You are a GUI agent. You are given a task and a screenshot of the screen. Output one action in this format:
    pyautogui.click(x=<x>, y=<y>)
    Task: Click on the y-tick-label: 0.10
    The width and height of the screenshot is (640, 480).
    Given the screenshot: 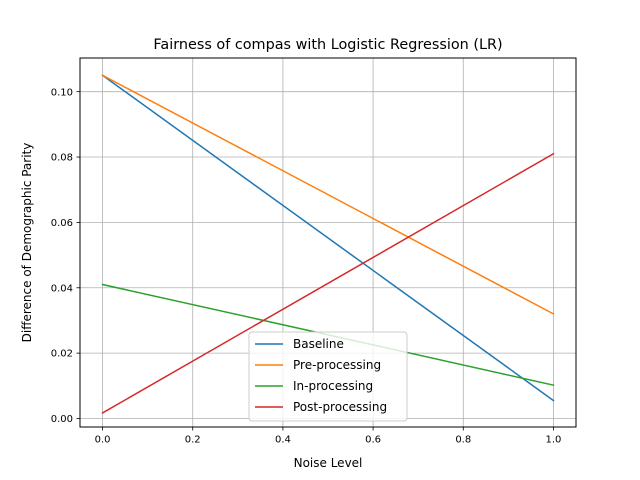 What is the action you would take?
    pyautogui.click(x=62, y=92)
    